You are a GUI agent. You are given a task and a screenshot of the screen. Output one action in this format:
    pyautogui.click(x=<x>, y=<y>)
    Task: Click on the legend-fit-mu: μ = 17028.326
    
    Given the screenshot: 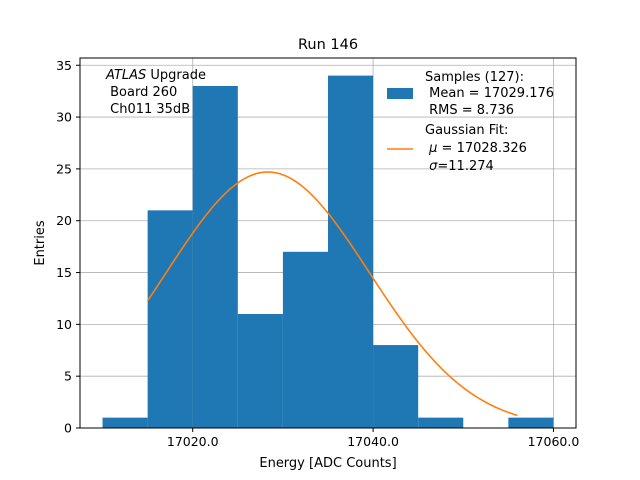 What is the action you would take?
    pyautogui.click(x=476, y=148)
    